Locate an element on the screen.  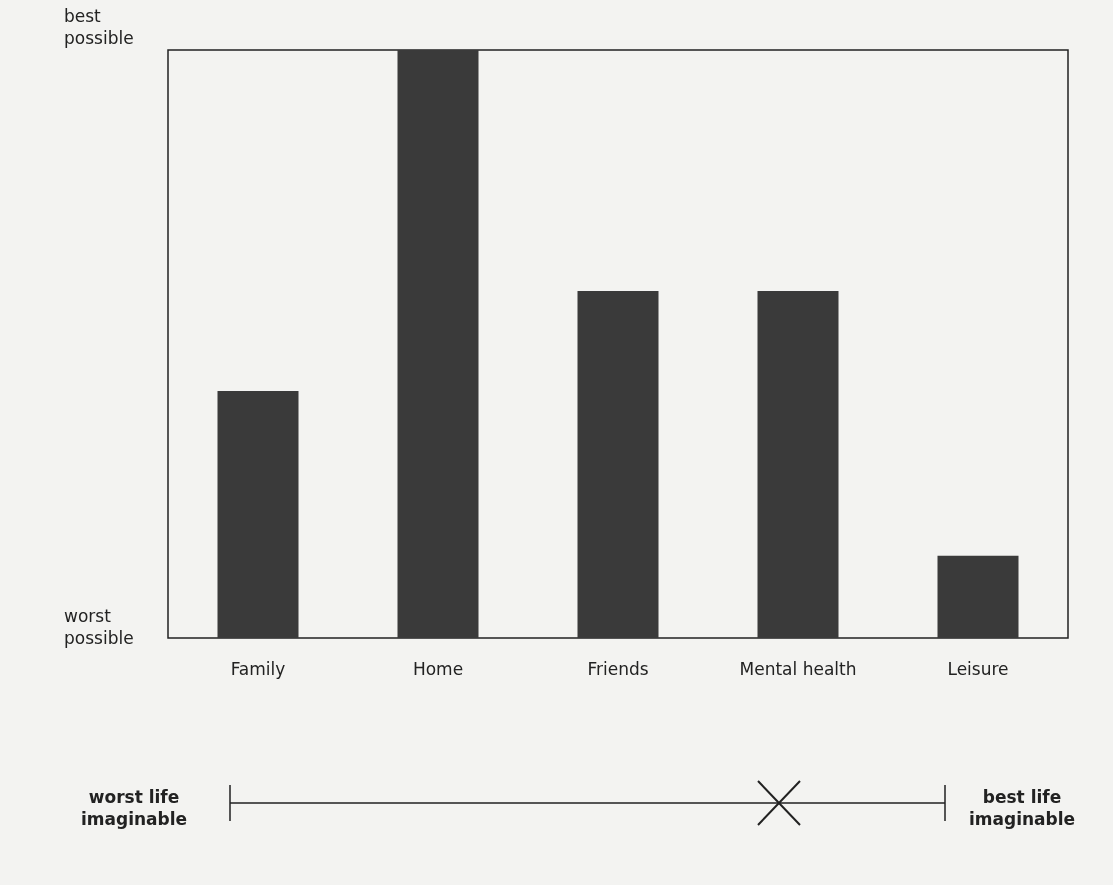
x-tick-label: Family is located at coordinates (258, 668).